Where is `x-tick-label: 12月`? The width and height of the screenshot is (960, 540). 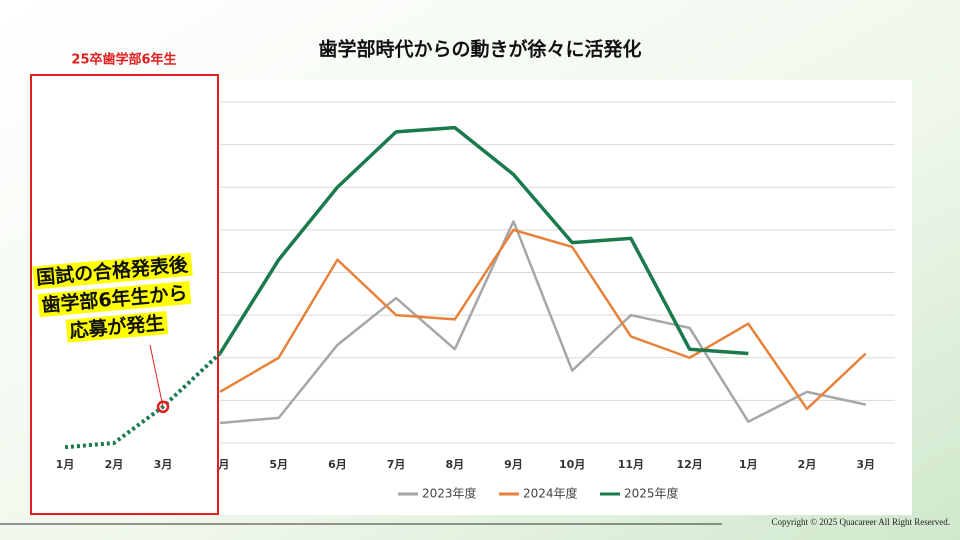 x-tick-label: 12月 is located at coordinates (689, 464).